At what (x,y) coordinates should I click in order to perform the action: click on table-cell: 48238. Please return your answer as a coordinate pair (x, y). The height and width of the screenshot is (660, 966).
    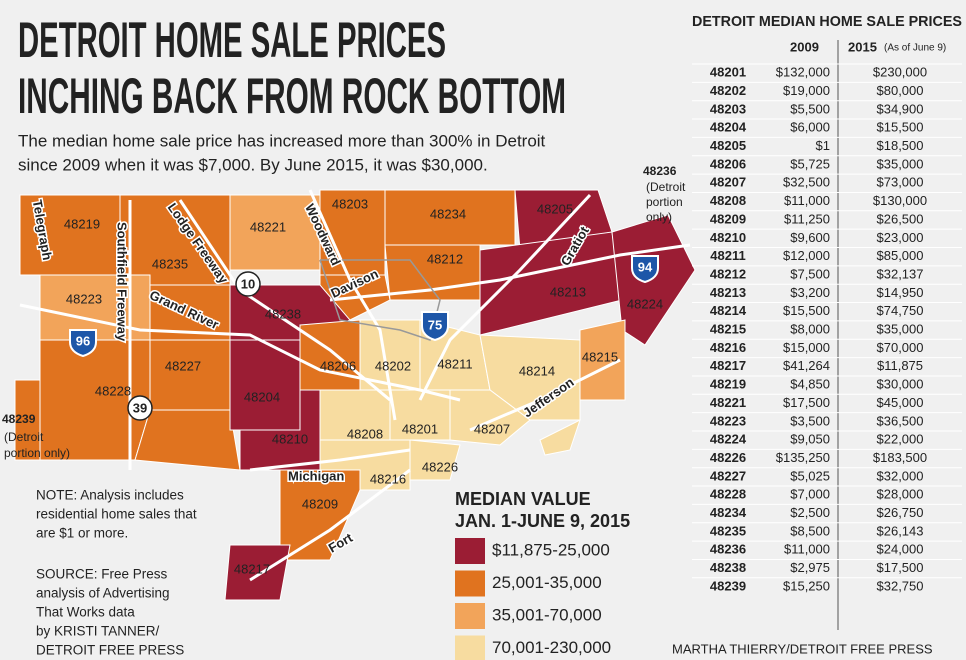
    Looking at the image, I should click on (728, 567).